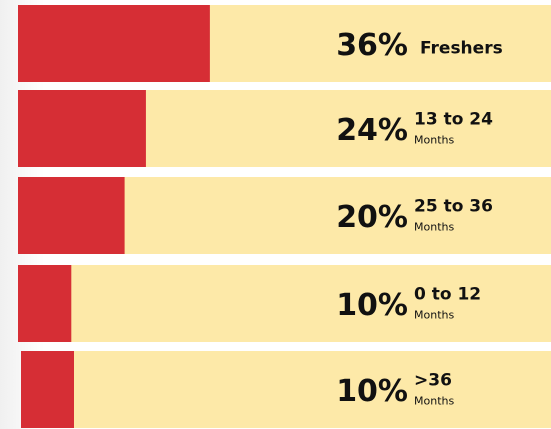  Describe the element at coordinates (372, 130) in the screenshot. I see `value-label: 24%` at that location.